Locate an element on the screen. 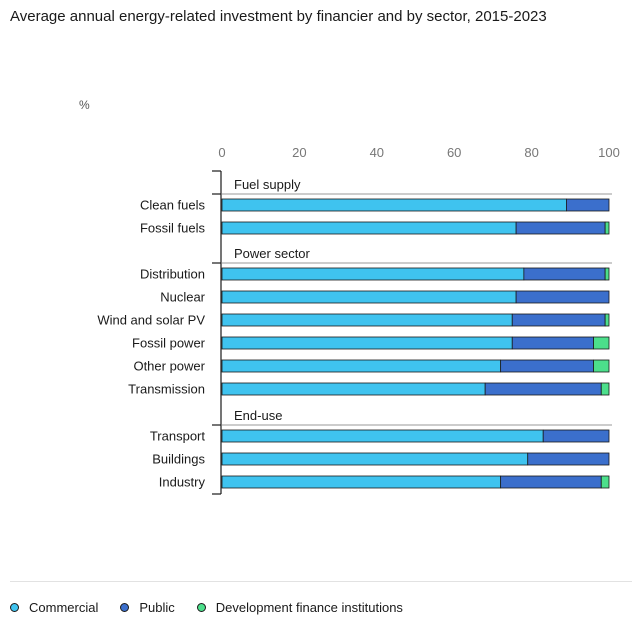 Image resolution: width=633 pixels, height=624 pixels. x-tick-label: 20 is located at coordinates (299, 152).